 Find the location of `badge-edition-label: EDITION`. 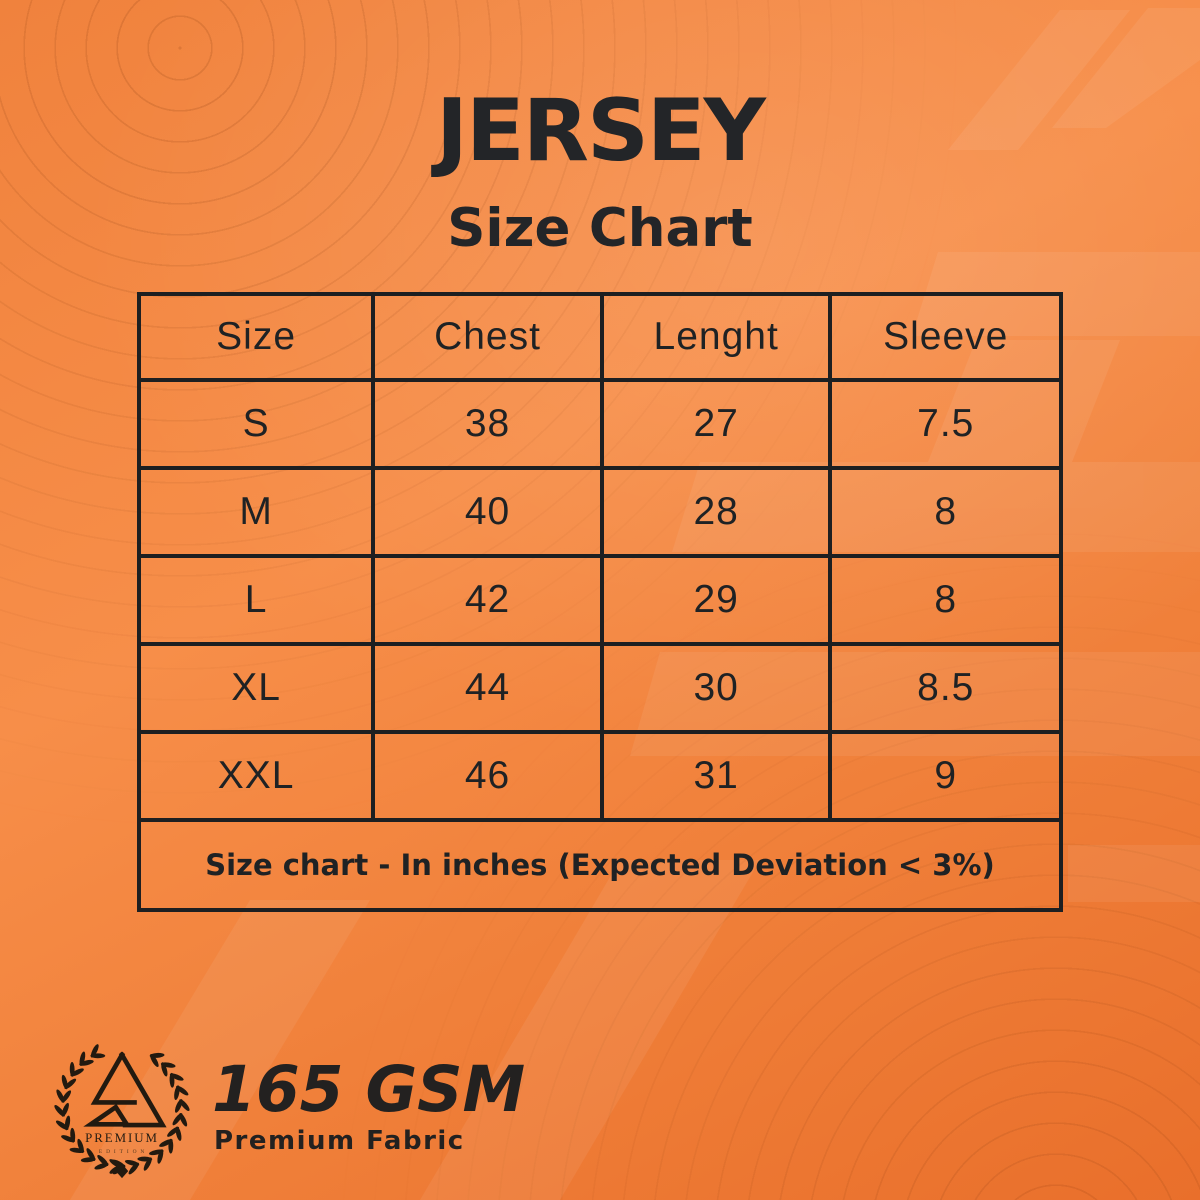

badge-edition-label: EDITION is located at coordinates (123, 1152).